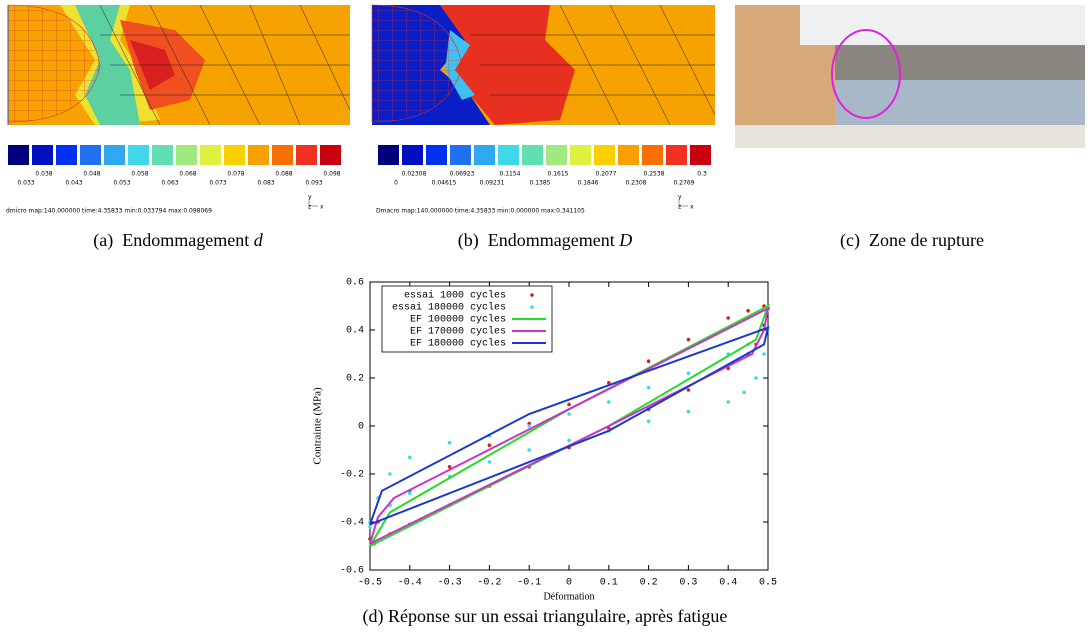  Describe the element at coordinates (462, 174) in the screenshot. I see `colorbar-label: 0.06923` at that location.